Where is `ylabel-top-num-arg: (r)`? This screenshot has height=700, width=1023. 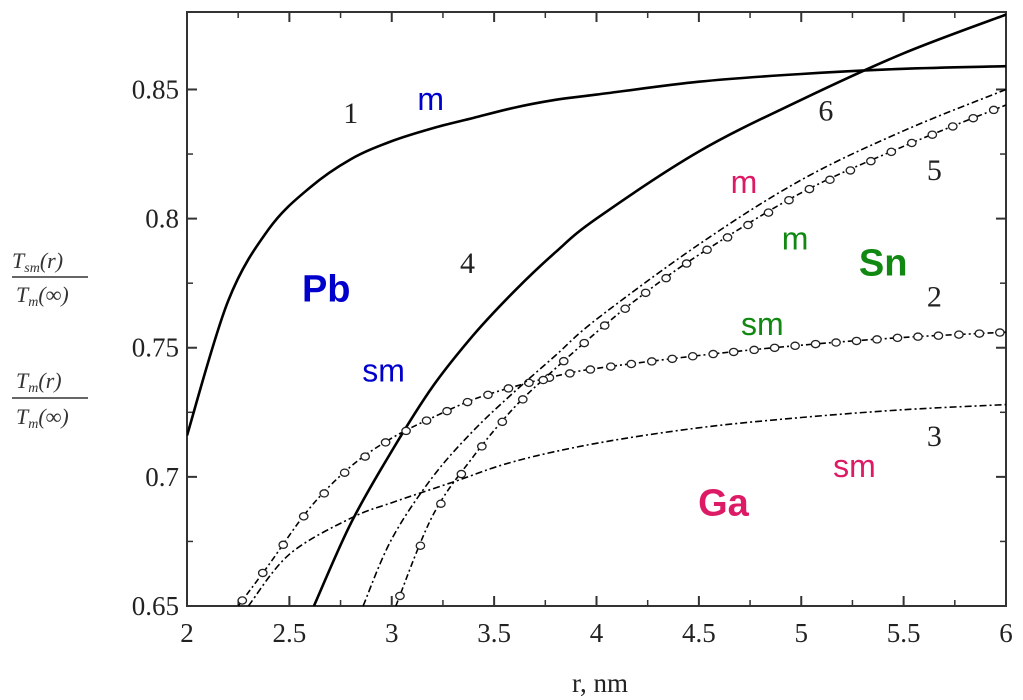
ylabel-top-num-arg: (r) is located at coordinates (51, 260).